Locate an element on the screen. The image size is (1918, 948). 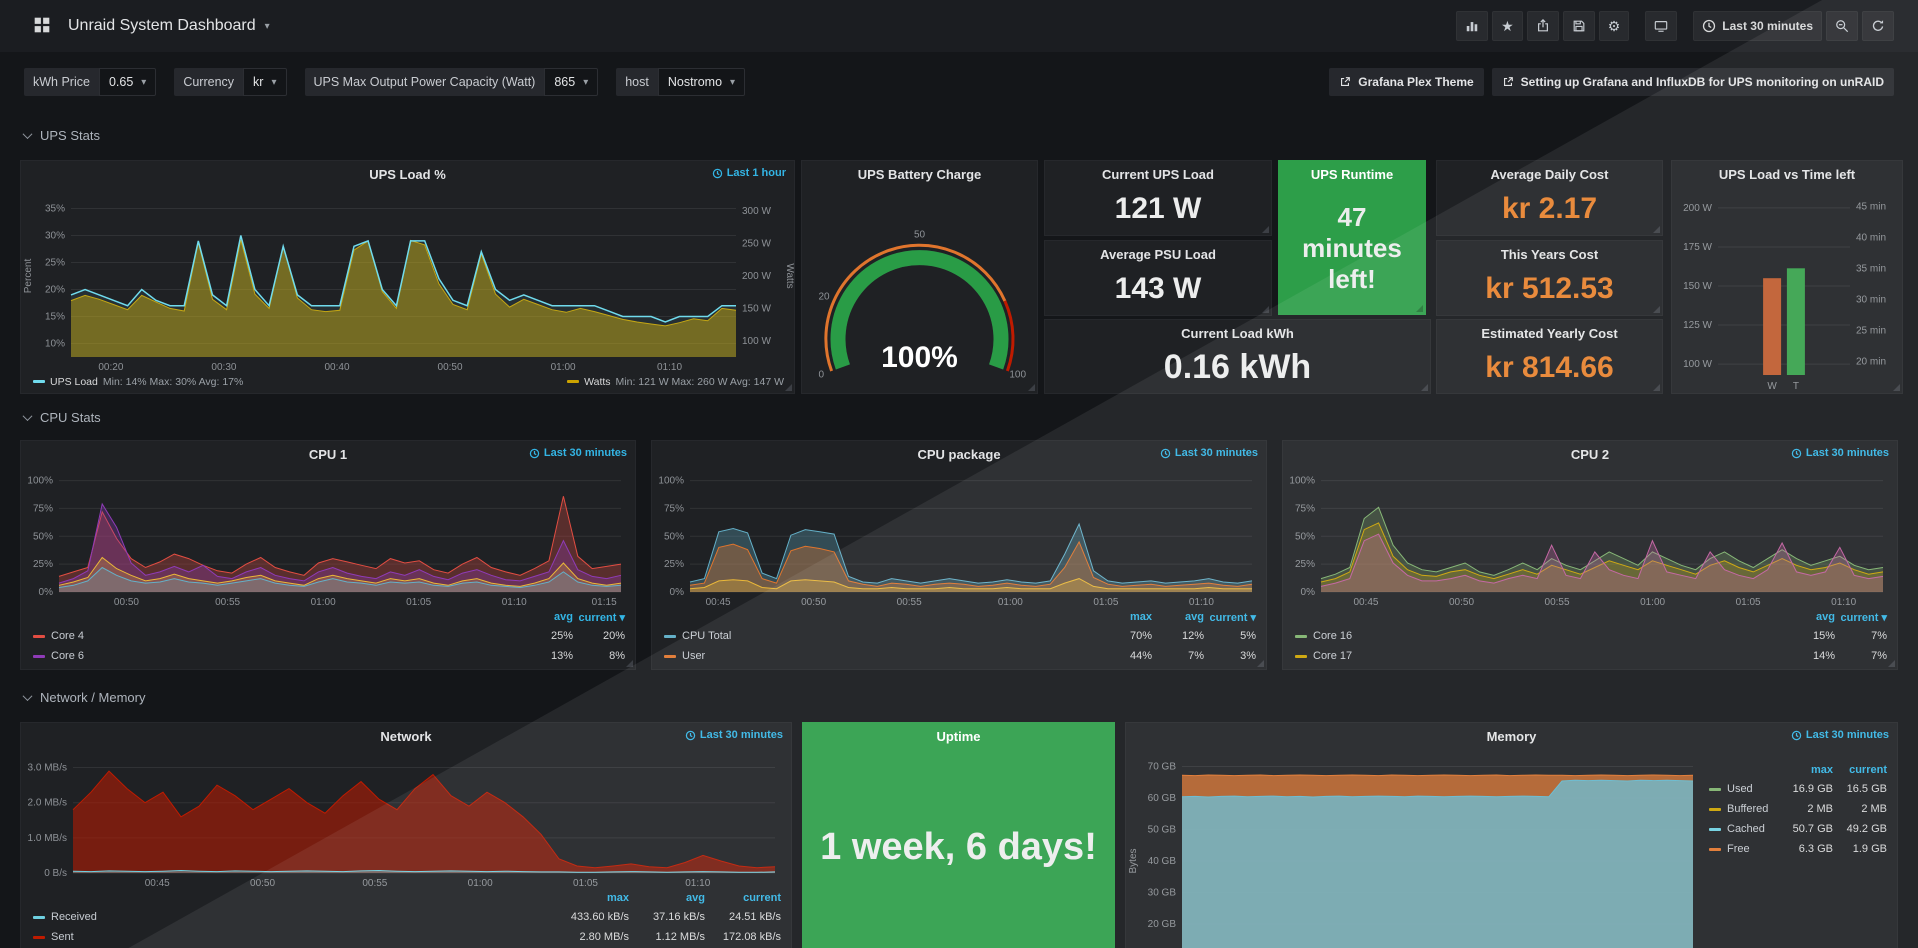
save-button is located at coordinates (1578, 26).